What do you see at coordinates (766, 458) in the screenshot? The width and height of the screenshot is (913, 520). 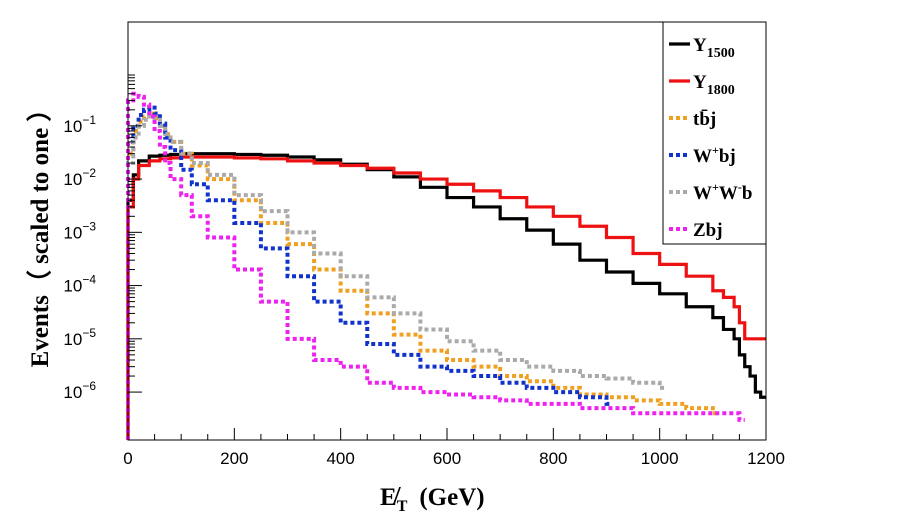 I see `x-tick-label: 1200` at bounding box center [766, 458].